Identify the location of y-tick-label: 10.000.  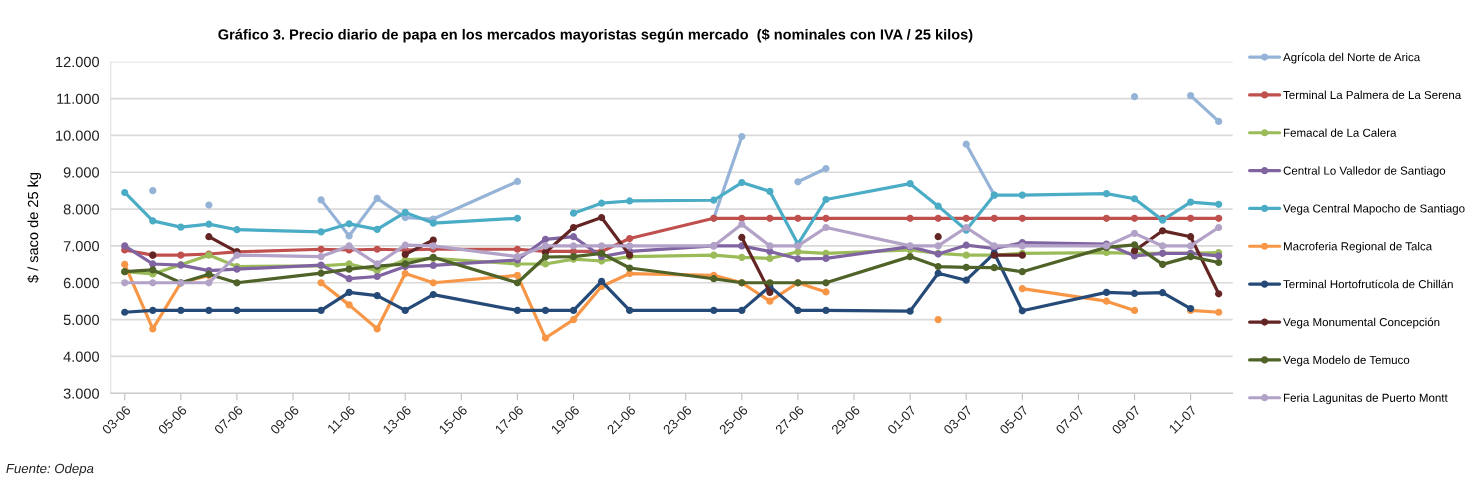
(78, 135).